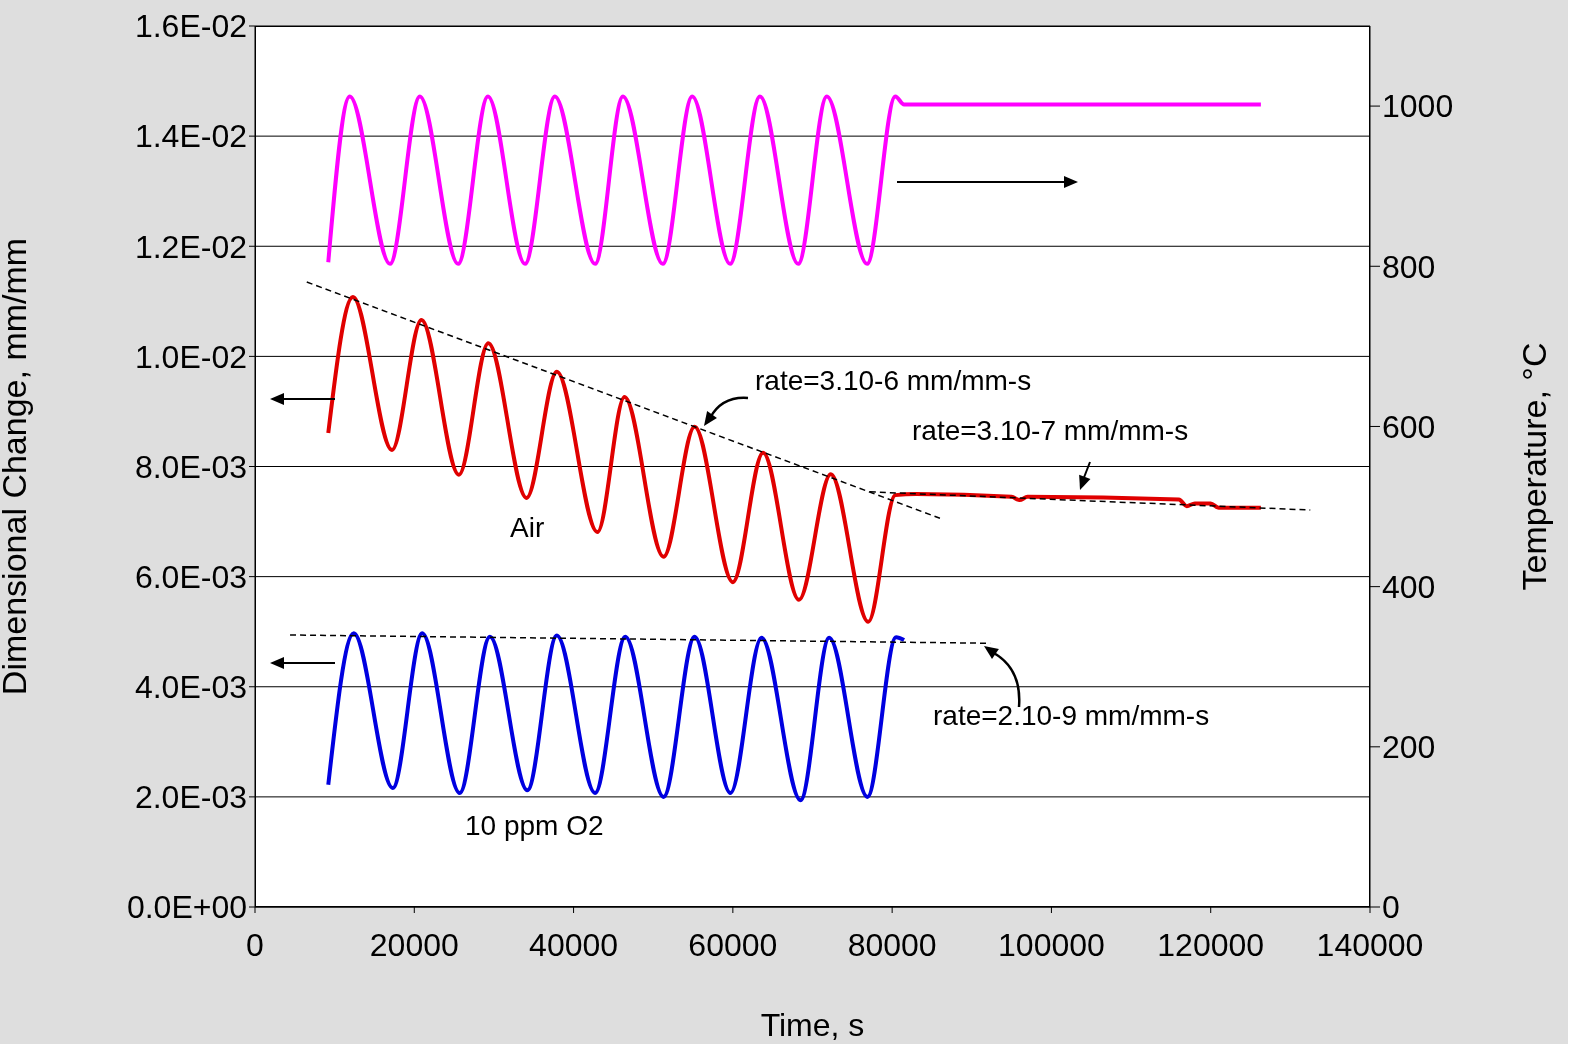 This screenshot has height=1047, width=1572. Describe the element at coordinates (812, 1025) in the screenshot. I see `x-axis-title: Time, s` at that location.